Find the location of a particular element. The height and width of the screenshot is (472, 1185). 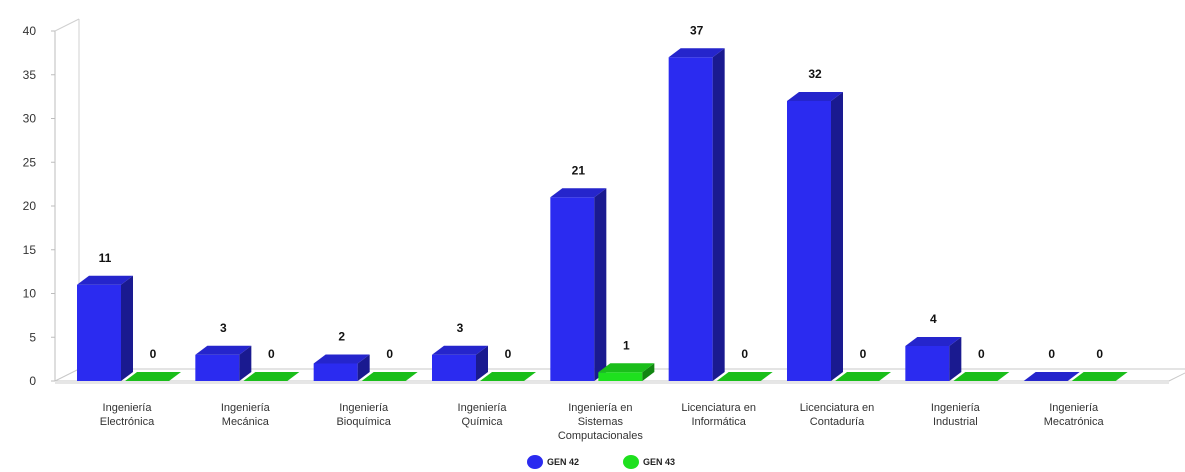

x-category-label-line: Informática is located at coordinates (718, 422).